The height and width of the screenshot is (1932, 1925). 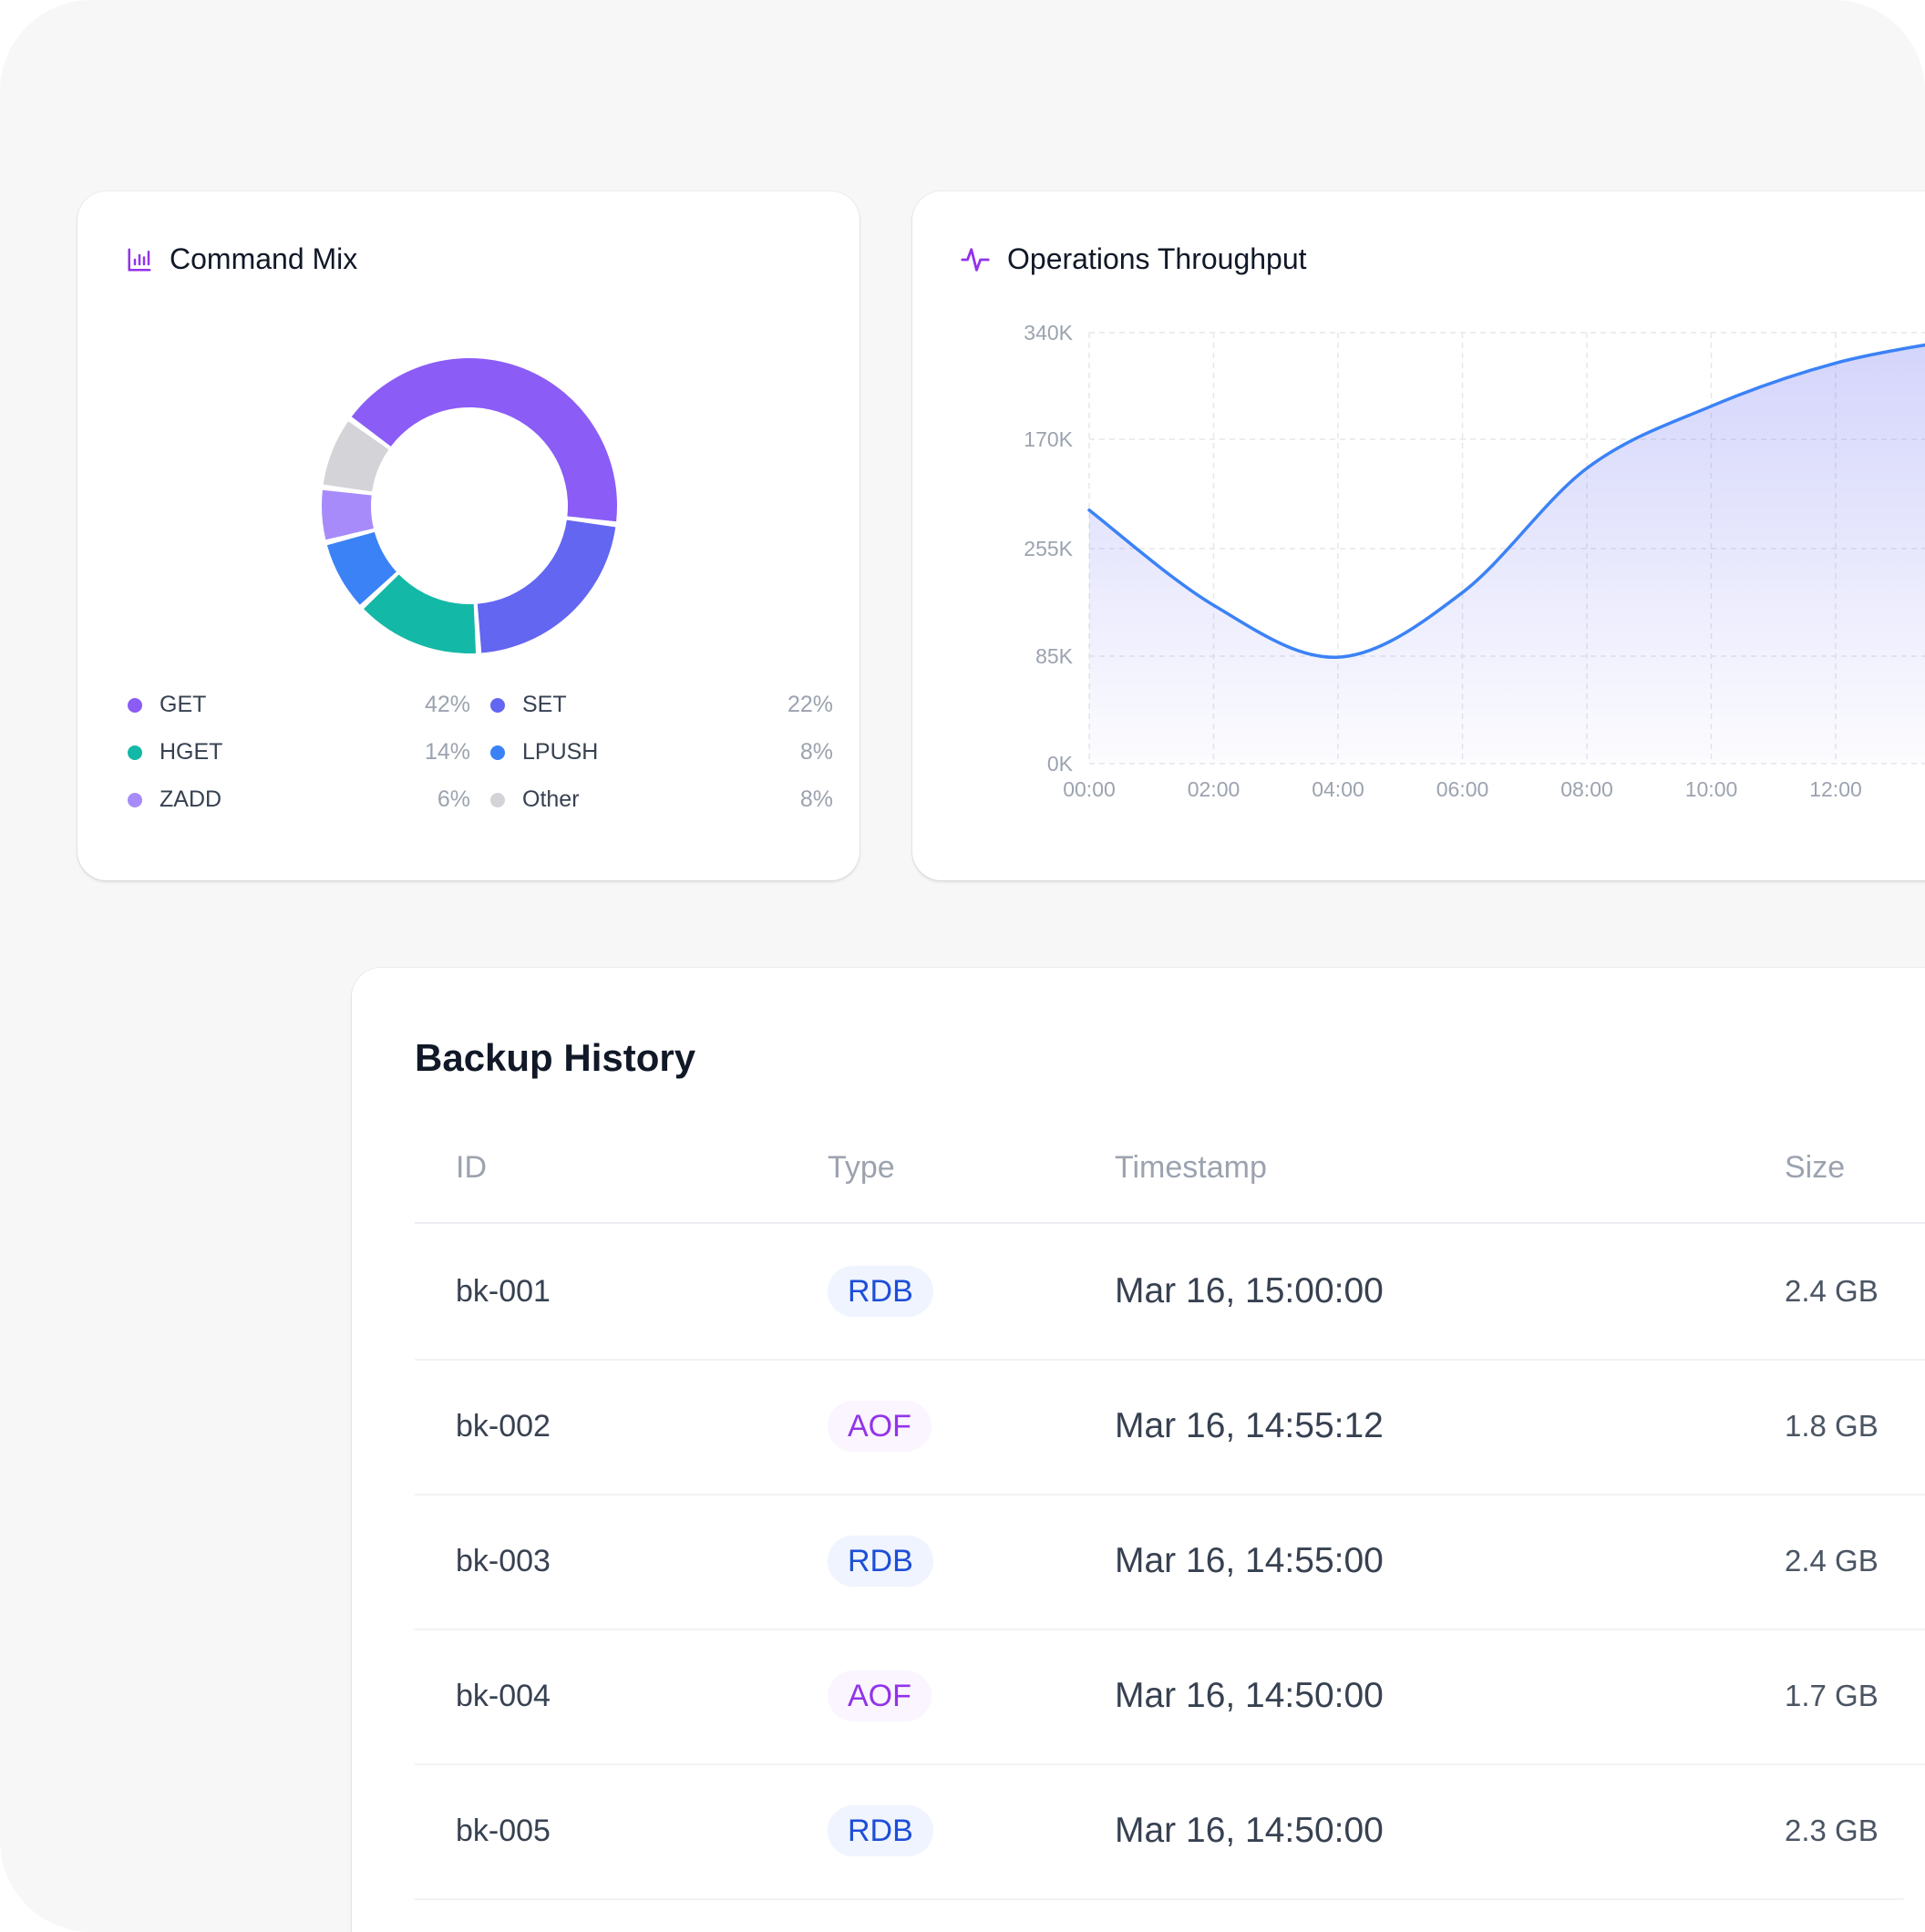 I want to click on legend-label: GET, so click(x=184, y=704).